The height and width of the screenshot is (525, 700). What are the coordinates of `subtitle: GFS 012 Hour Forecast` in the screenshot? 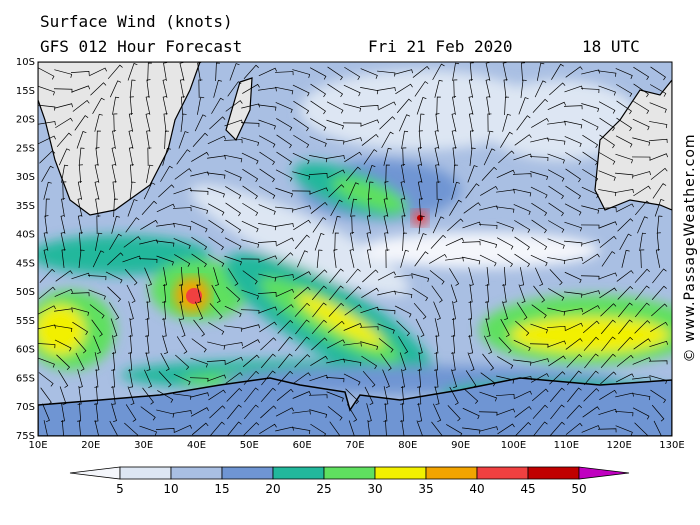 It's located at (141, 46).